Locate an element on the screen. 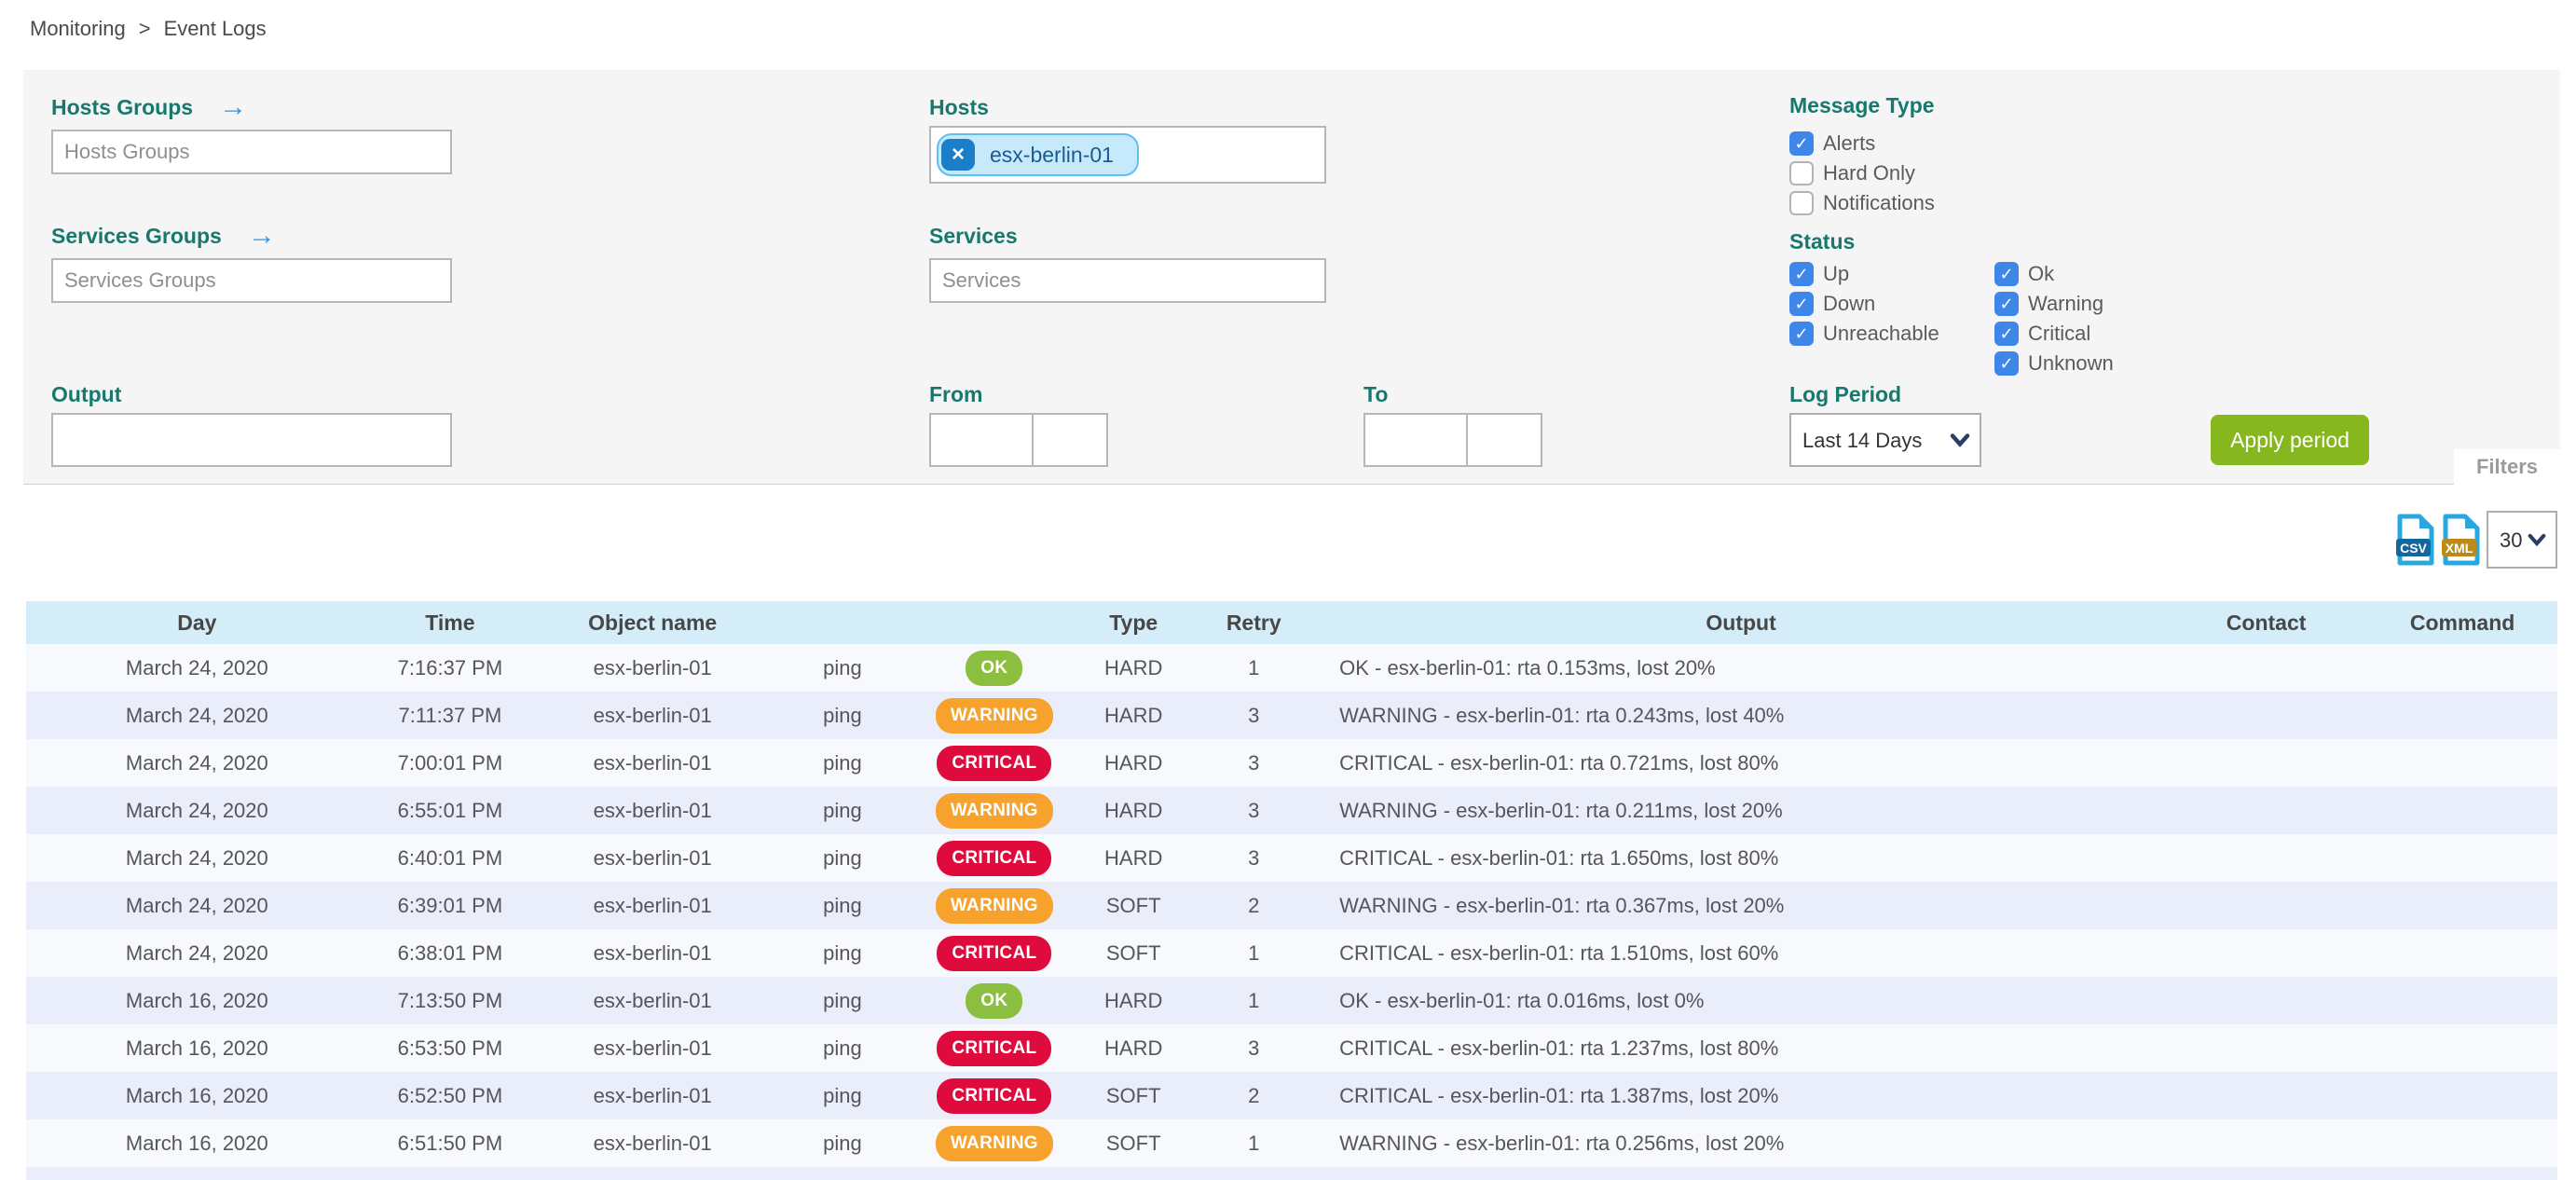 This screenshot has width=2576, height=1180. services-label-row: Services is located at coordinates (973, 236).